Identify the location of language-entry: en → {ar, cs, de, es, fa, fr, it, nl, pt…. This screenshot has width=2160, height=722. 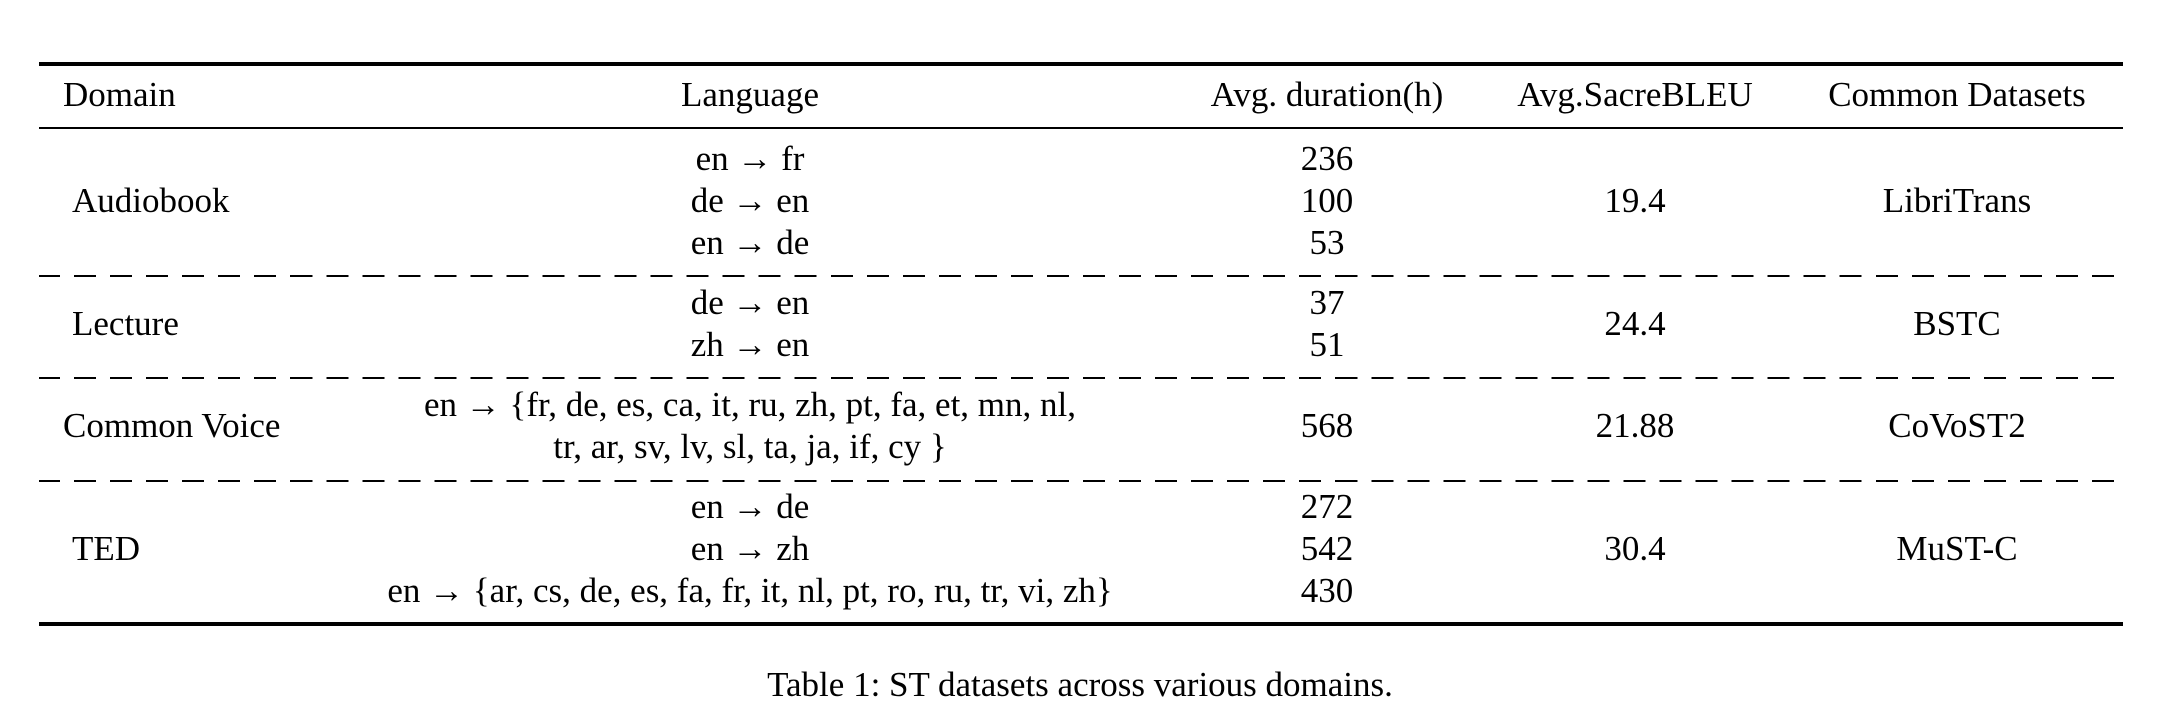
(750, 590).